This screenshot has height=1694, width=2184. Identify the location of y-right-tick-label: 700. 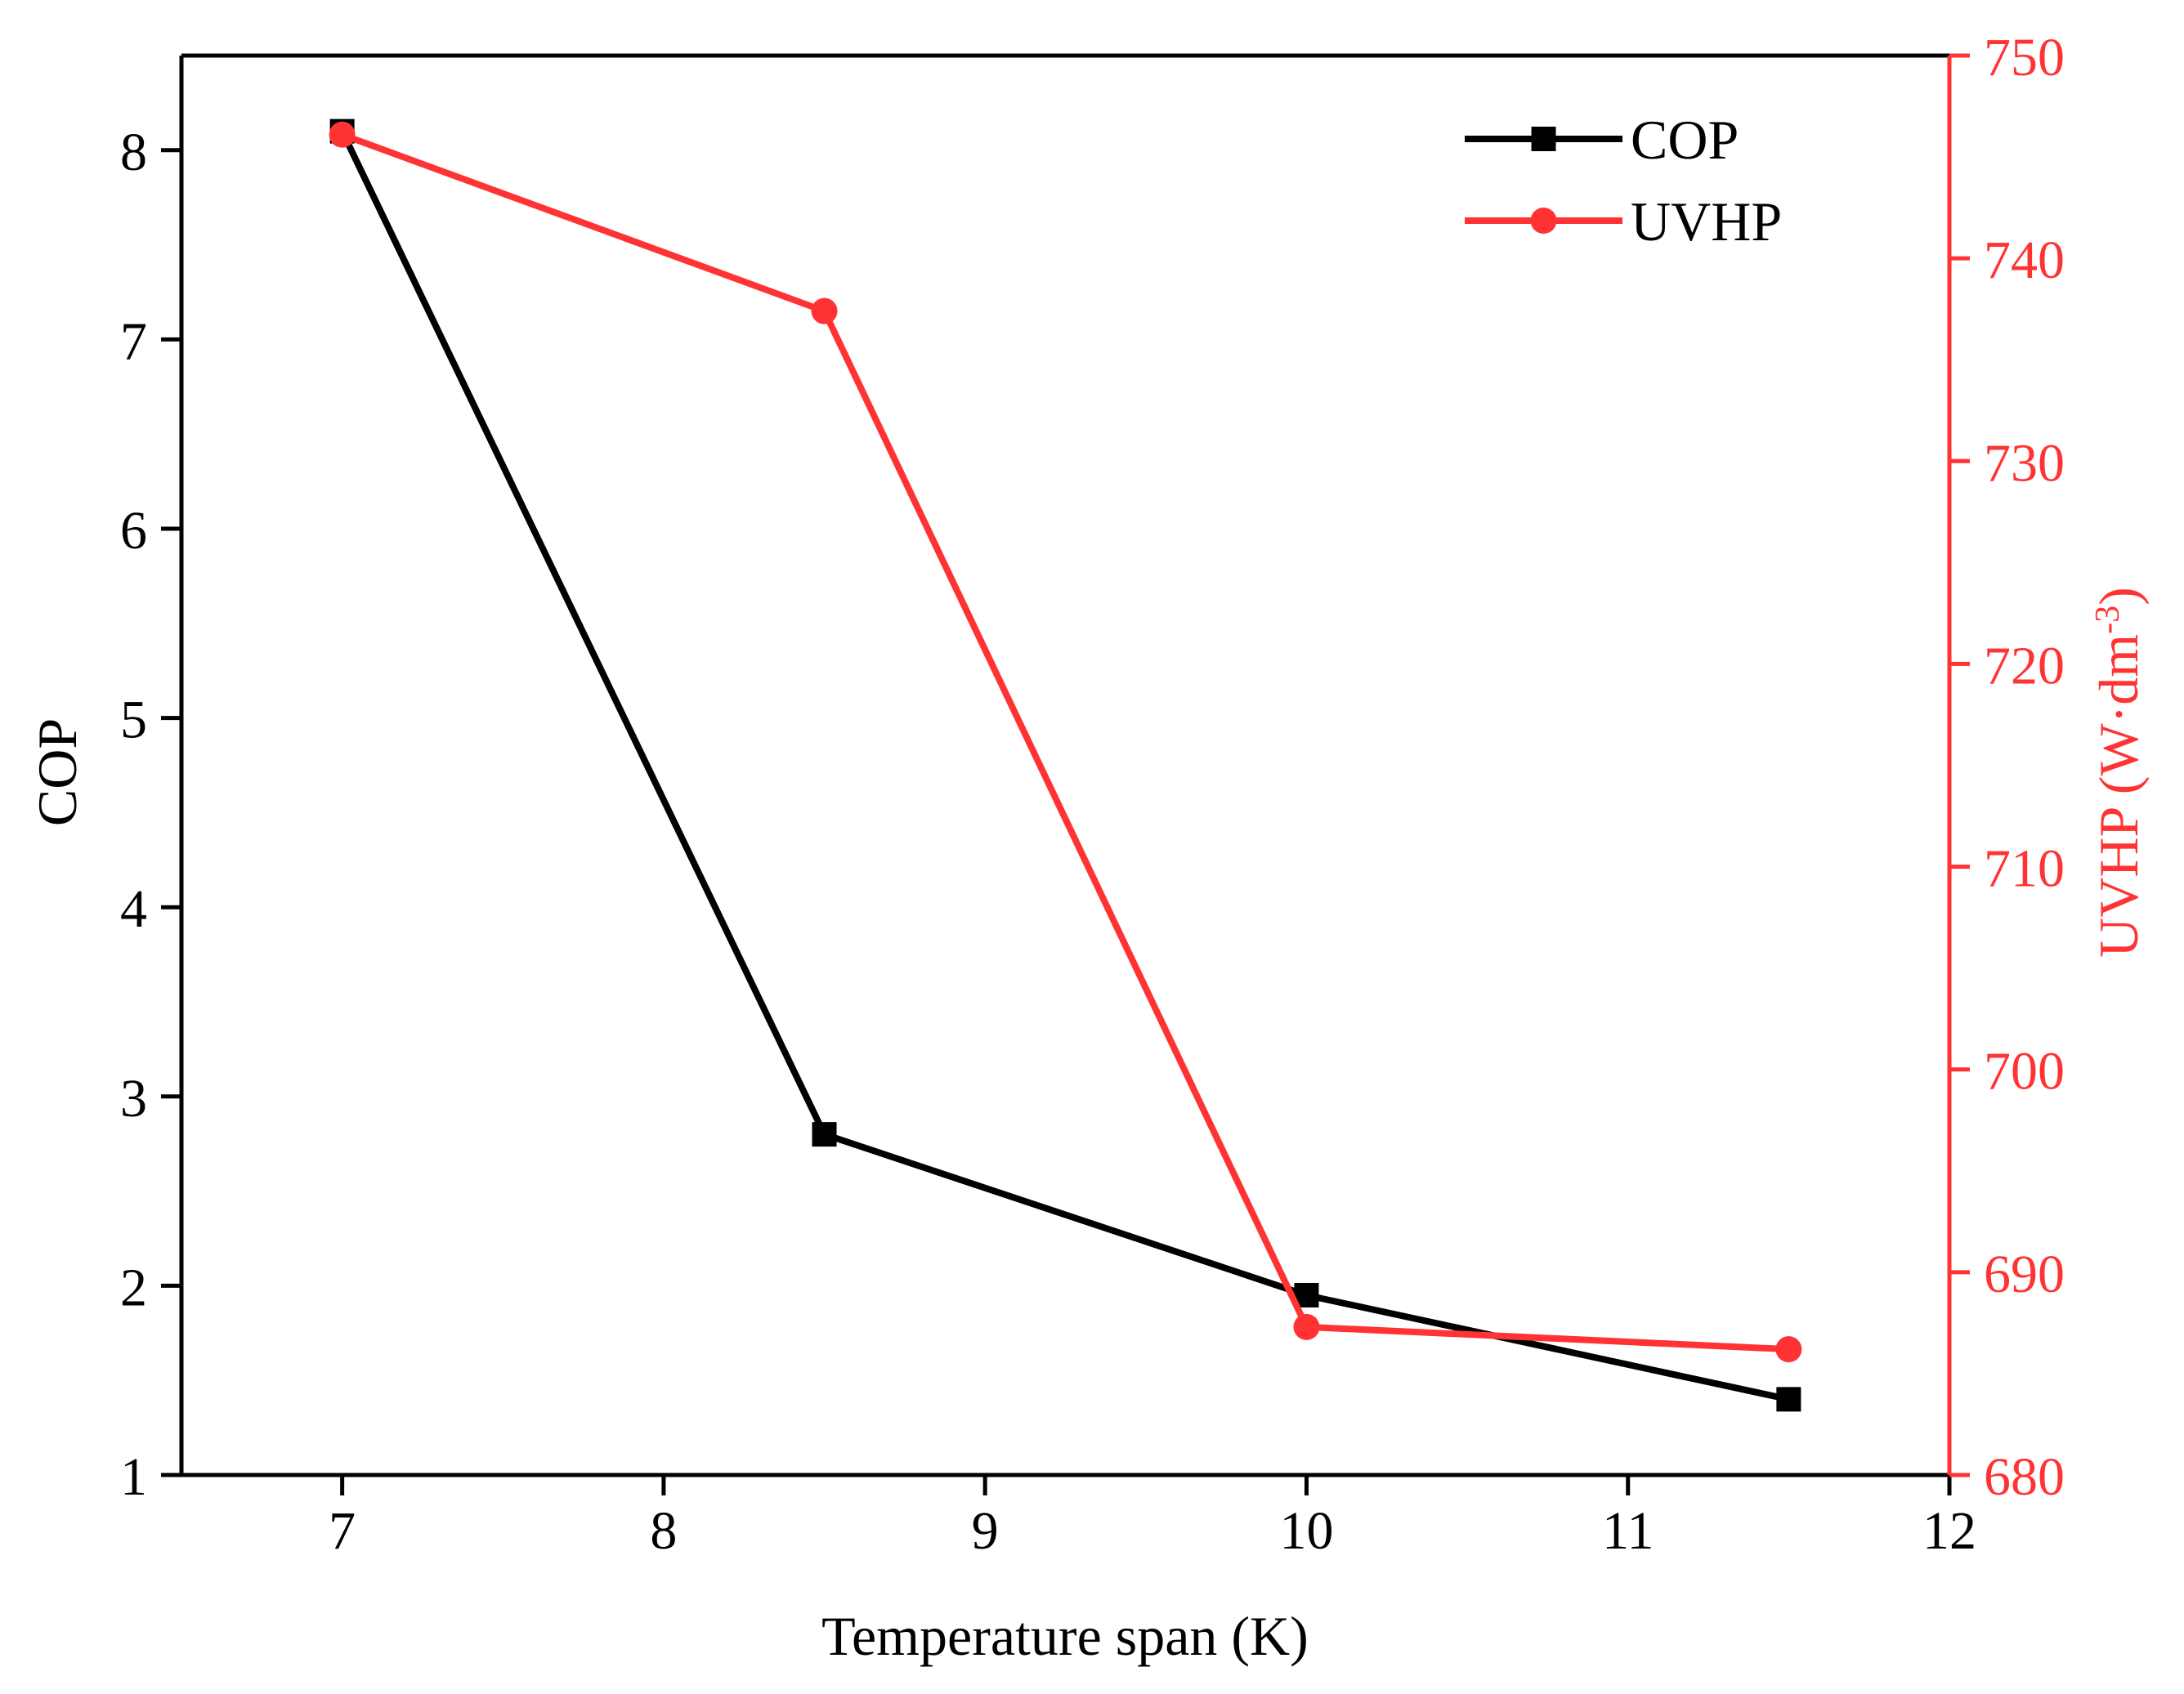
(2024, 1072).